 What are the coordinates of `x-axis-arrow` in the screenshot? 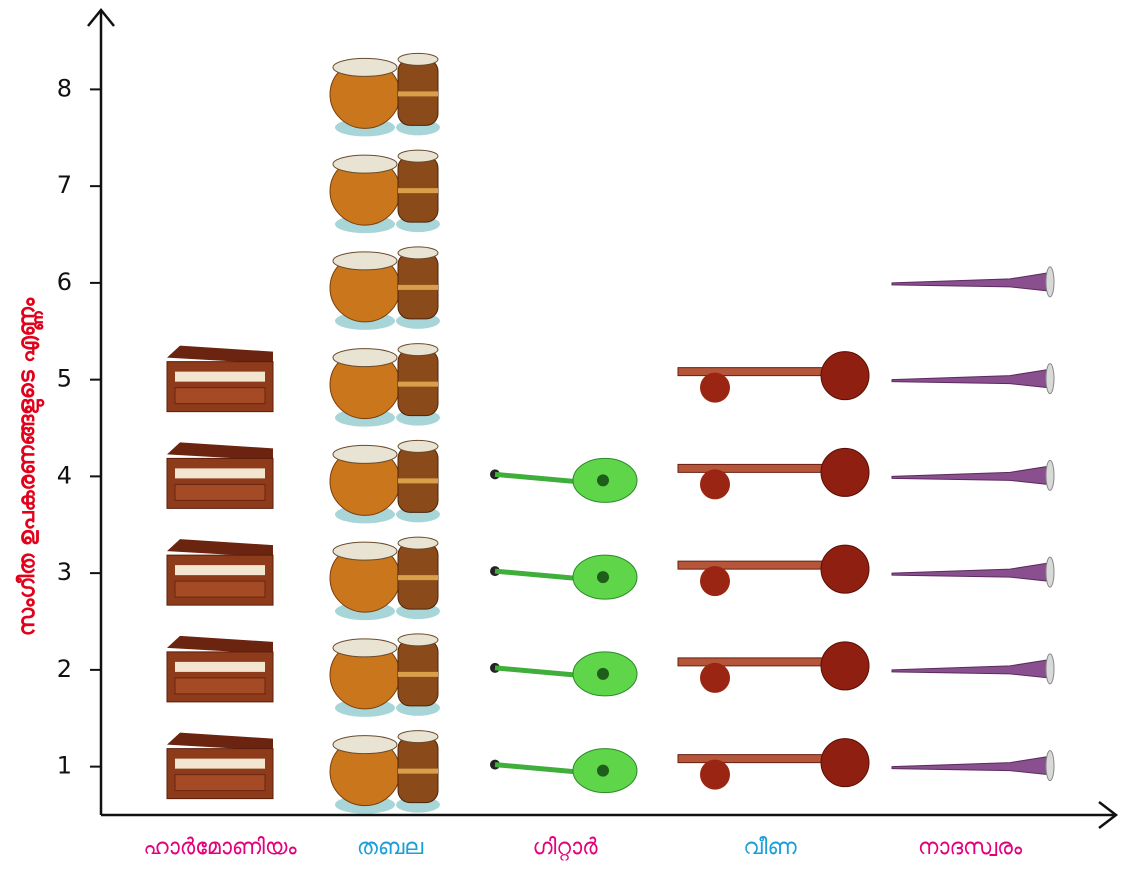 It's located at (1108, 815).